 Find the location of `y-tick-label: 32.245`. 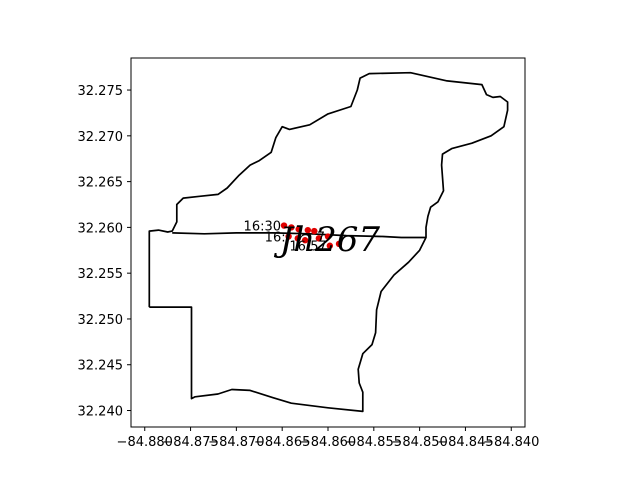

y-tick-label: 32.245 is located at coordinates (101, 366).